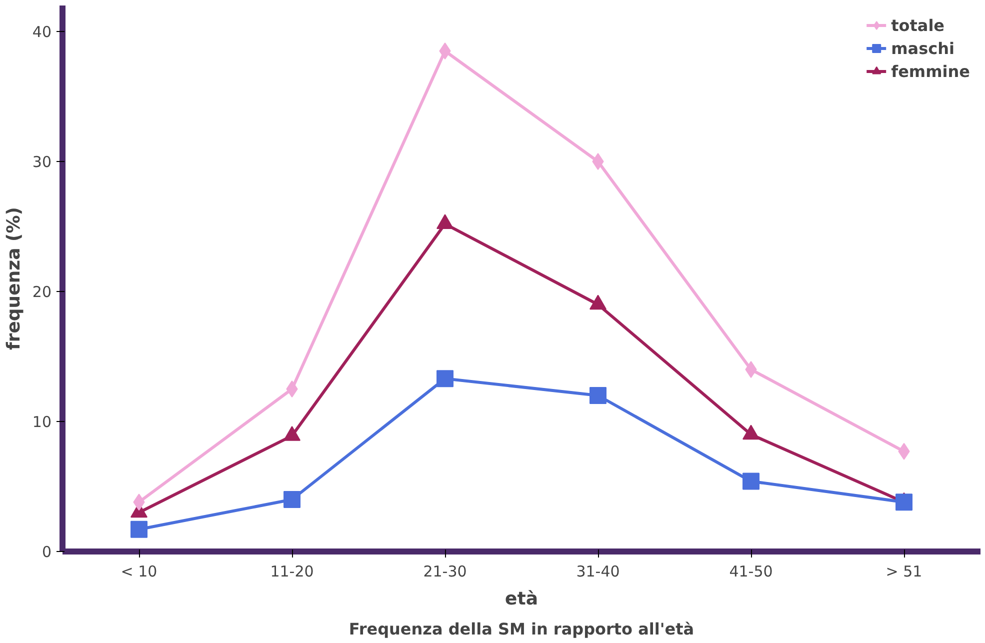  Describe the element at coordinates (13, 278) in the screenshot. I see `y-axis-title: frequenza (%)` at that location.